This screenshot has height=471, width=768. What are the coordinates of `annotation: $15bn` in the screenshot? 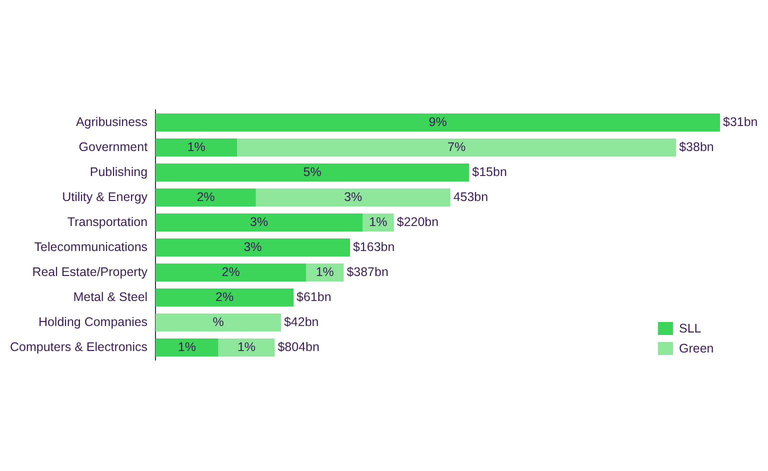 It's located at (489, 171).